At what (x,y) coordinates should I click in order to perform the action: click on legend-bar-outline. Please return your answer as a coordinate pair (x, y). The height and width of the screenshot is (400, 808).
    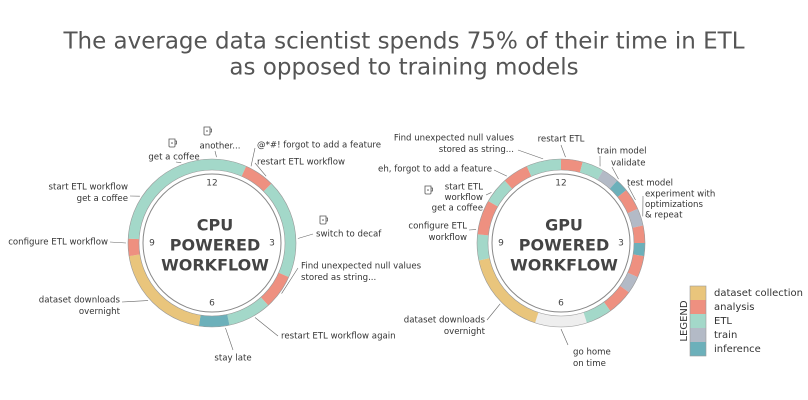
    Looking at the image, I should click on (698, 321).